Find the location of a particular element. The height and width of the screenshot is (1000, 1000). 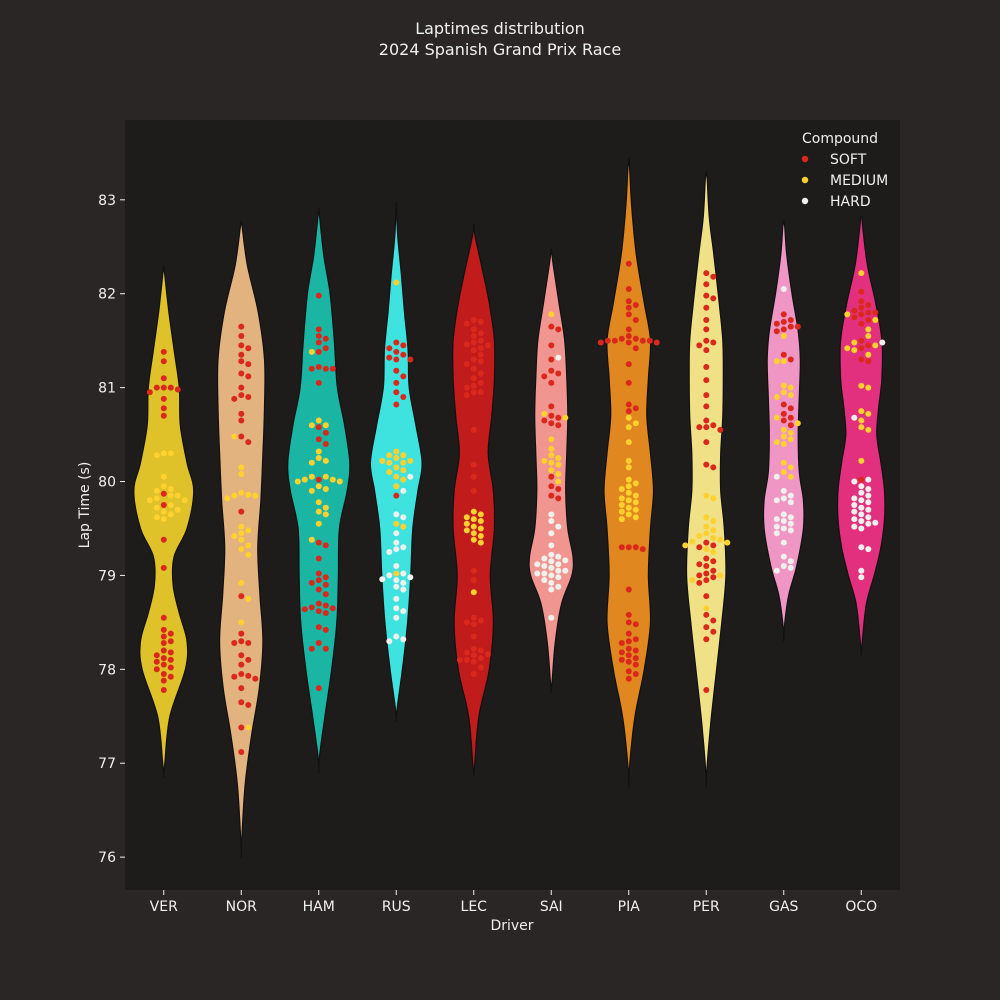

violin-pia is located at coordinates (629, 472).